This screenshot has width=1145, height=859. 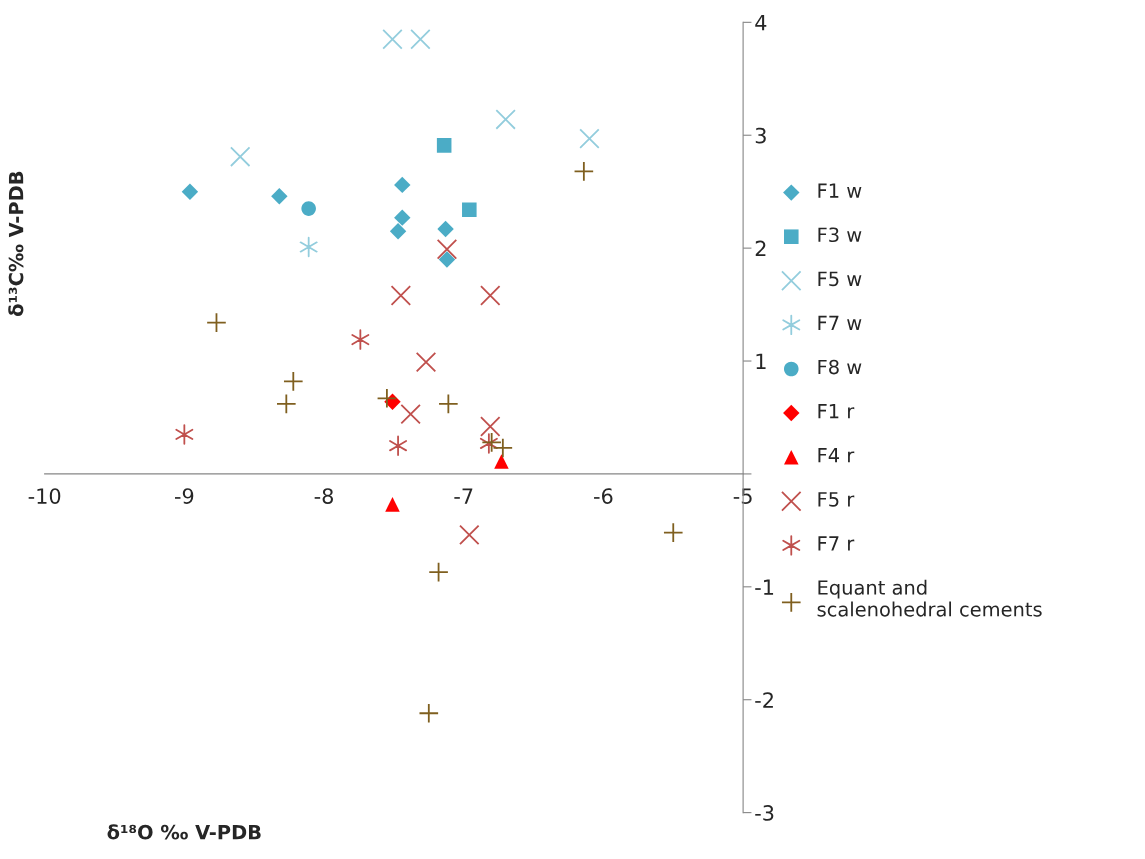 I want to click on legend-label: F4 r, so click(x=836, y=455).